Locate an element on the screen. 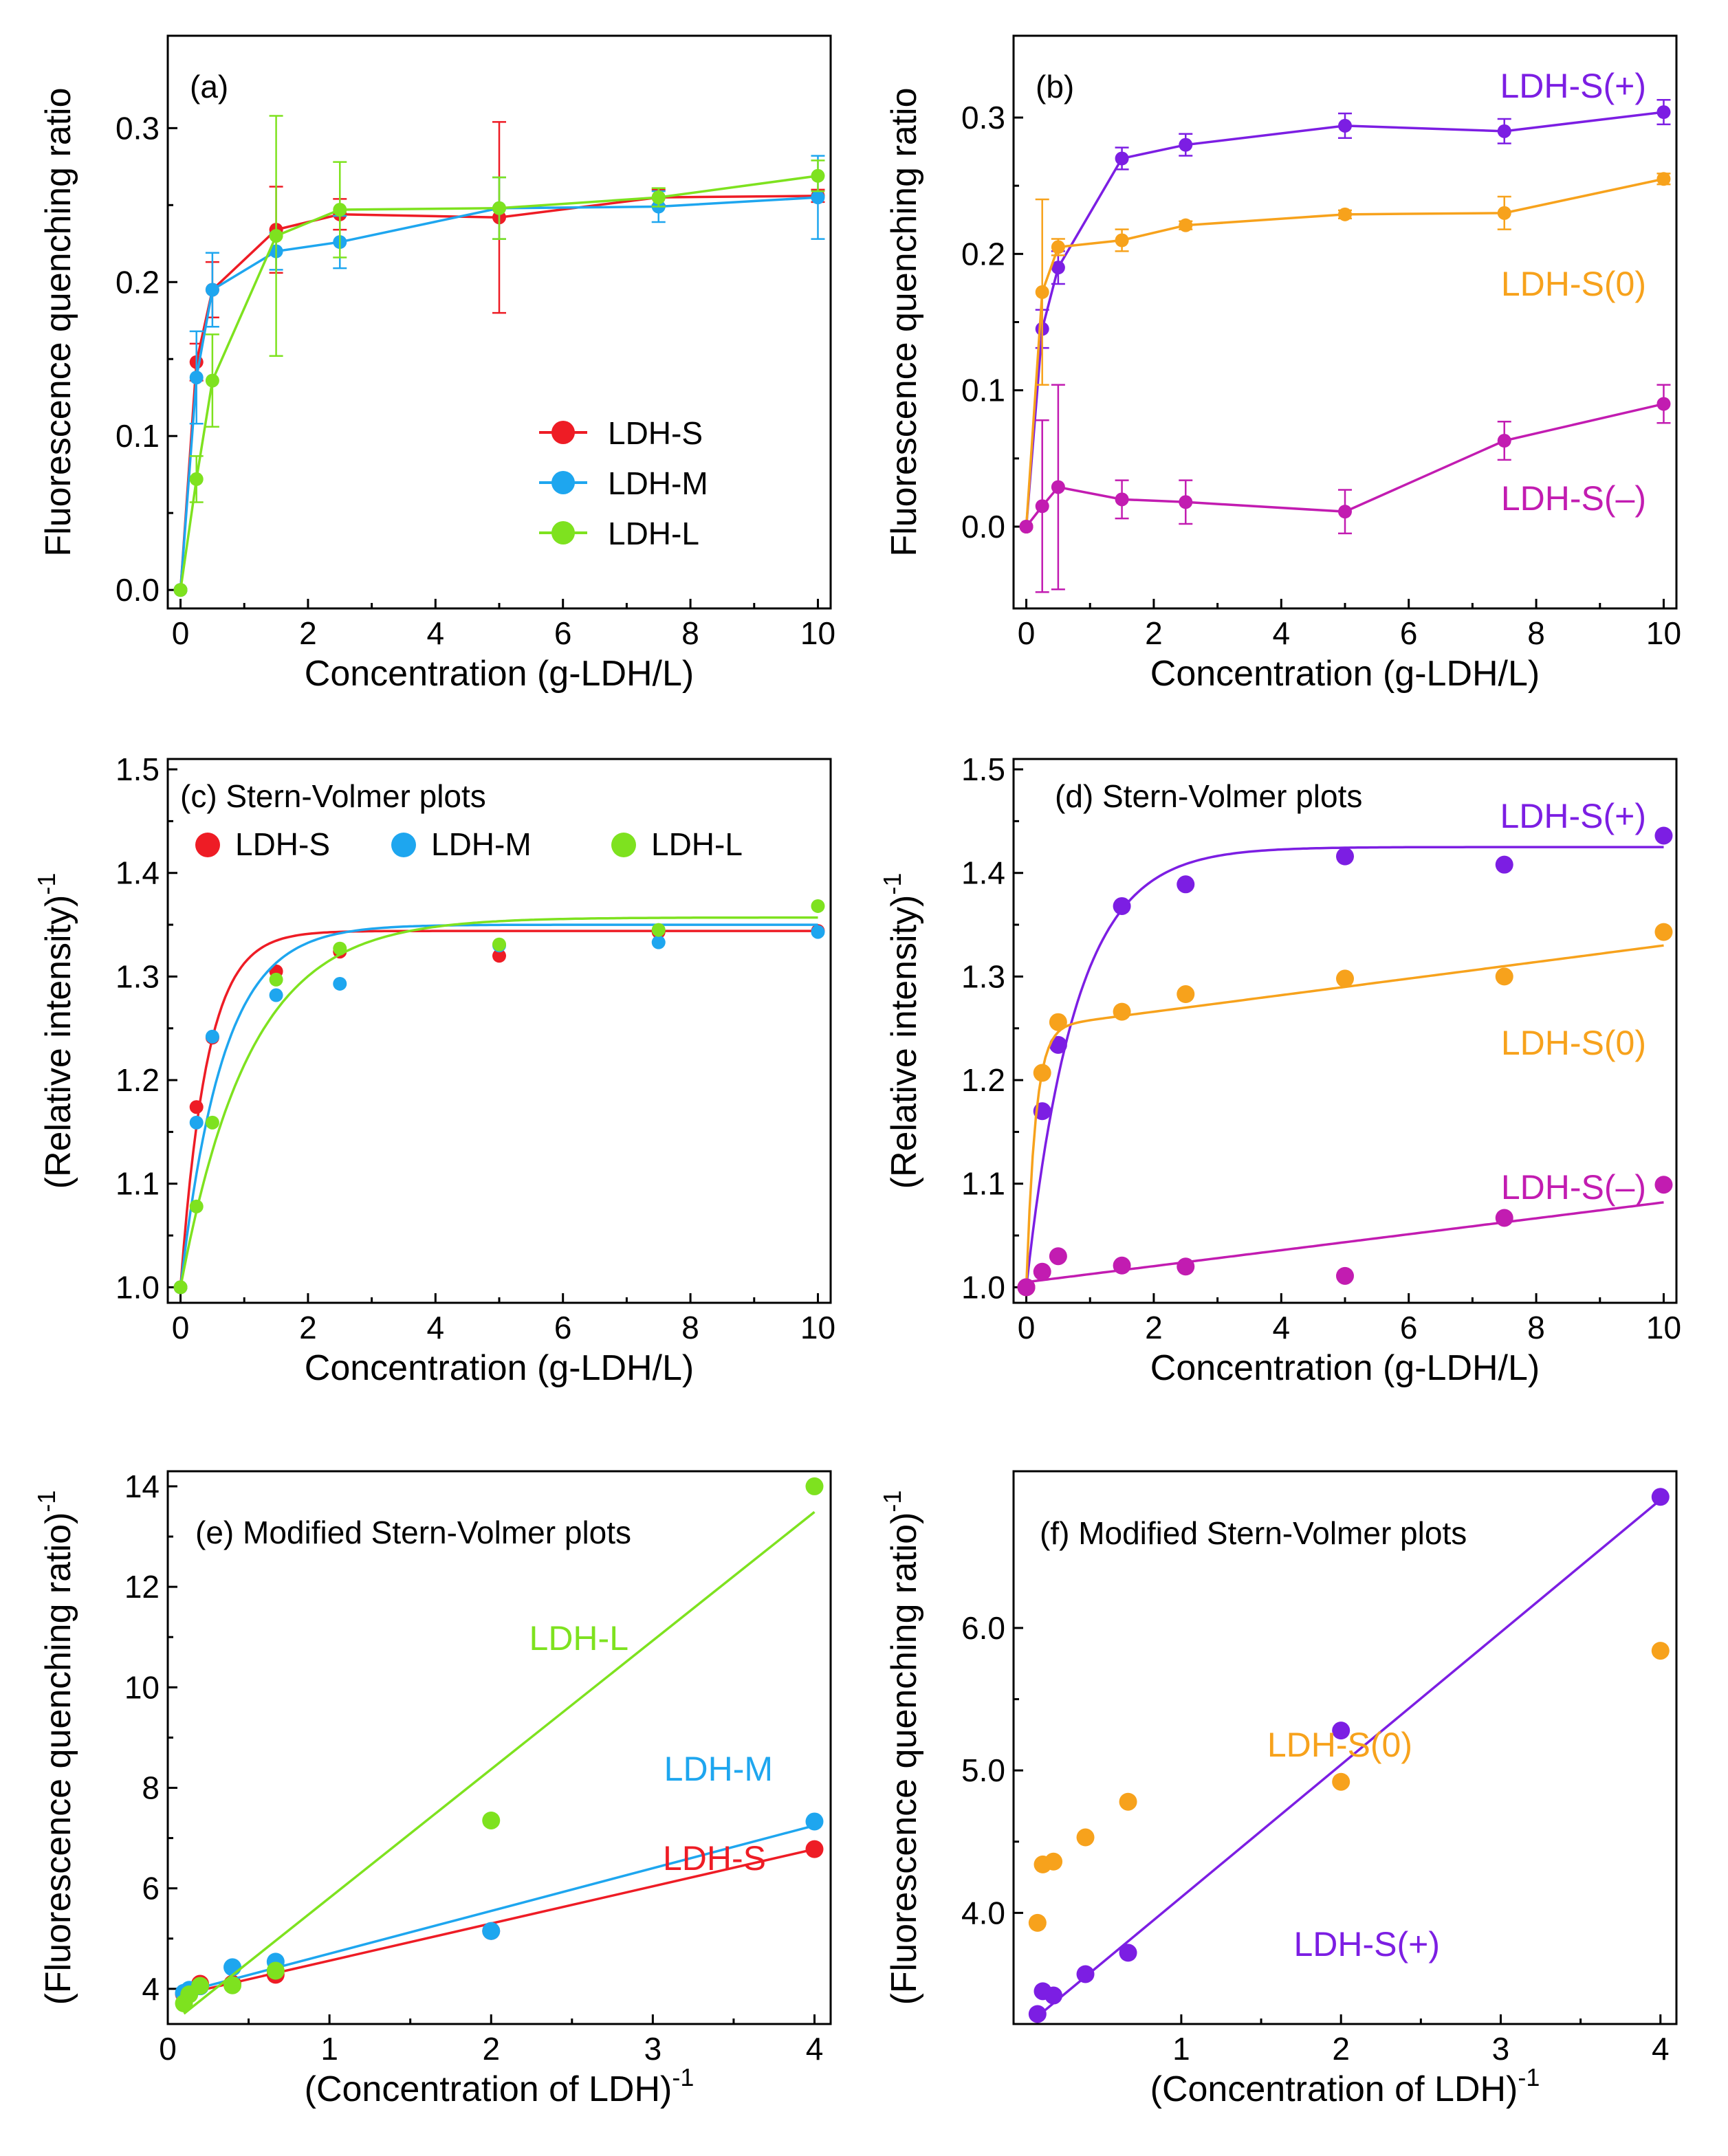 The image size is (1728, 2156). y-tick-label: 6.0 is located at coordinates (983, 1628).